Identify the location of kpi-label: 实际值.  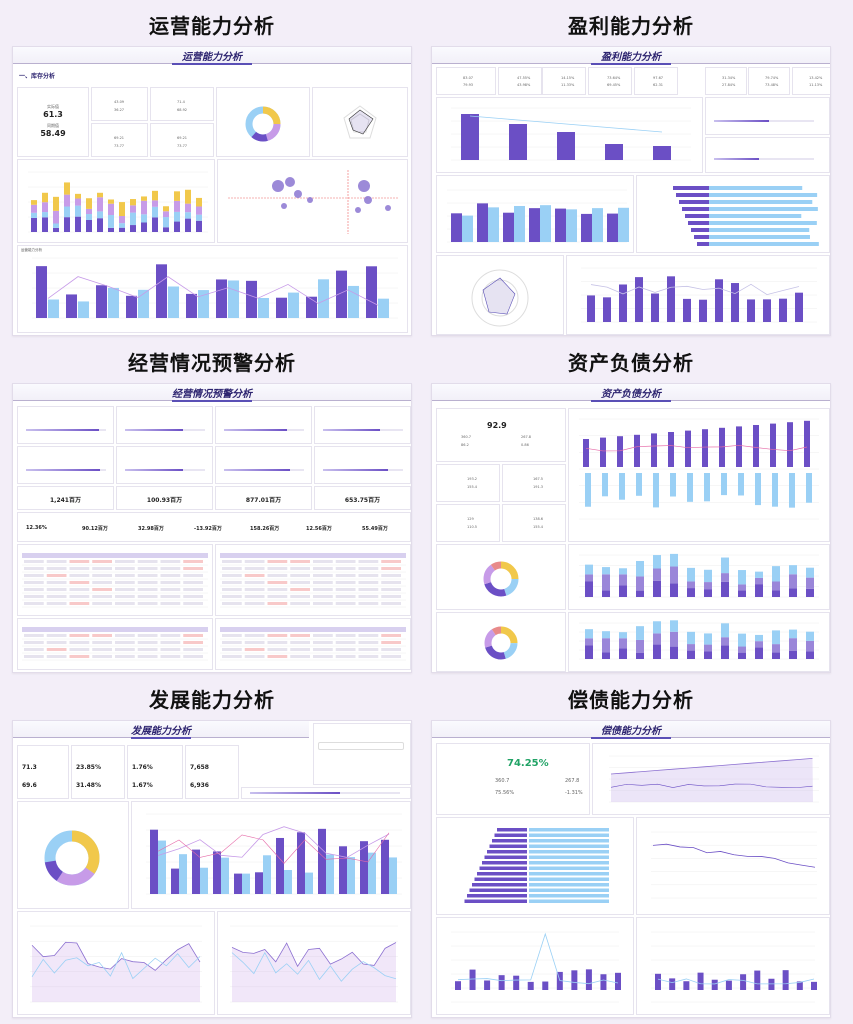
(53, 106).